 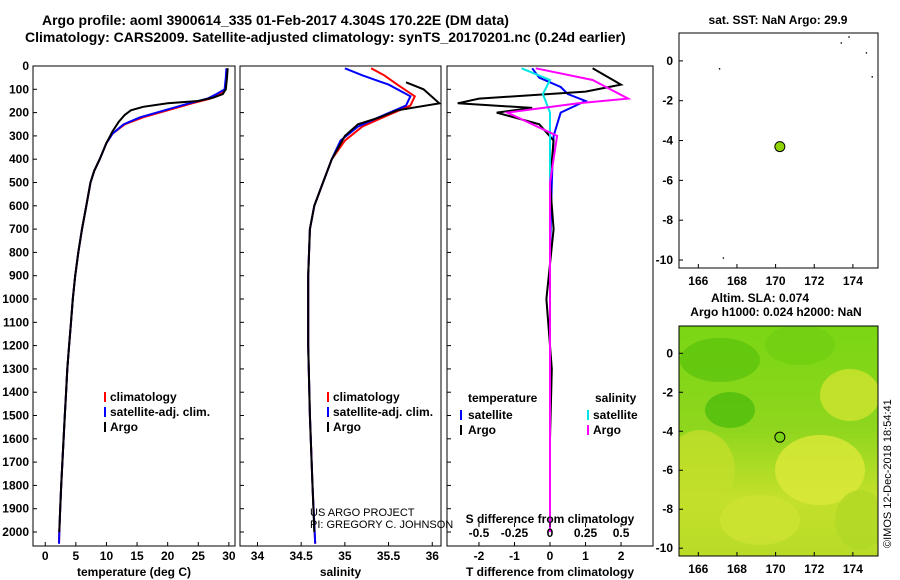 I want to click on sla-y-tick-label: 0, so click(x=669, y=353).